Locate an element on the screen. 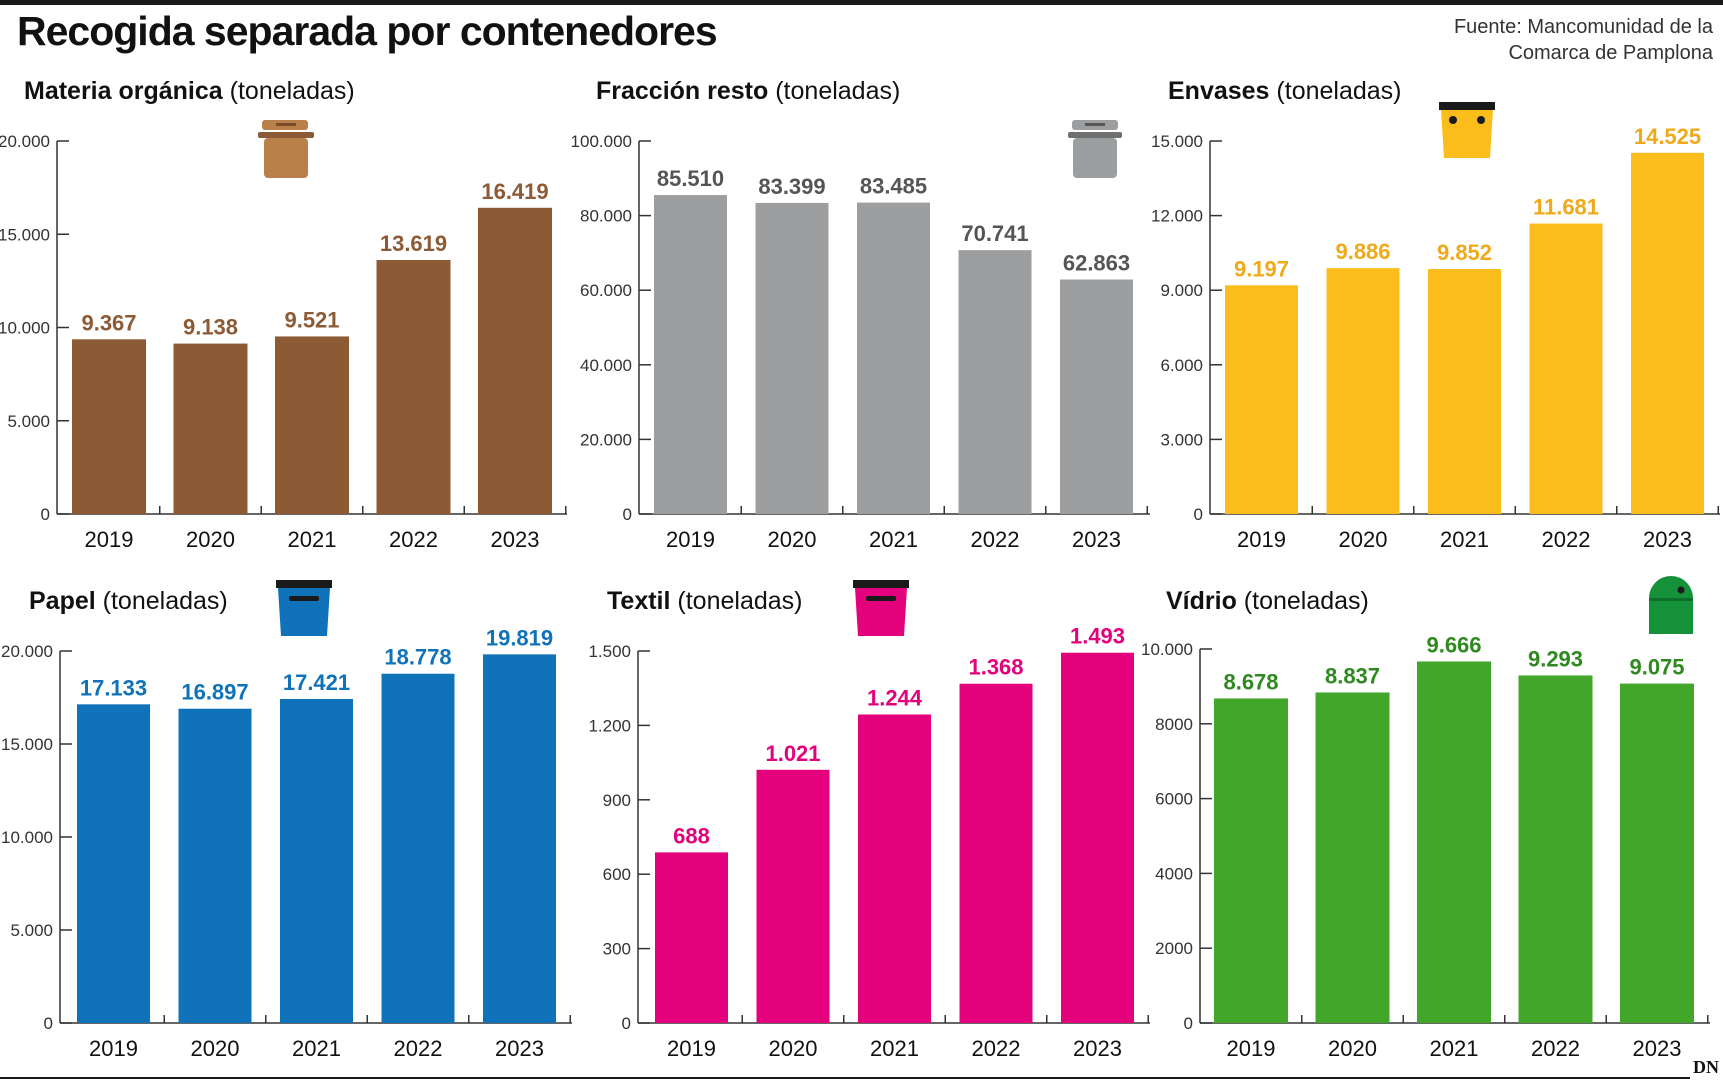  data-label-2023: 62.863 is located at coordinates (1096, 263).